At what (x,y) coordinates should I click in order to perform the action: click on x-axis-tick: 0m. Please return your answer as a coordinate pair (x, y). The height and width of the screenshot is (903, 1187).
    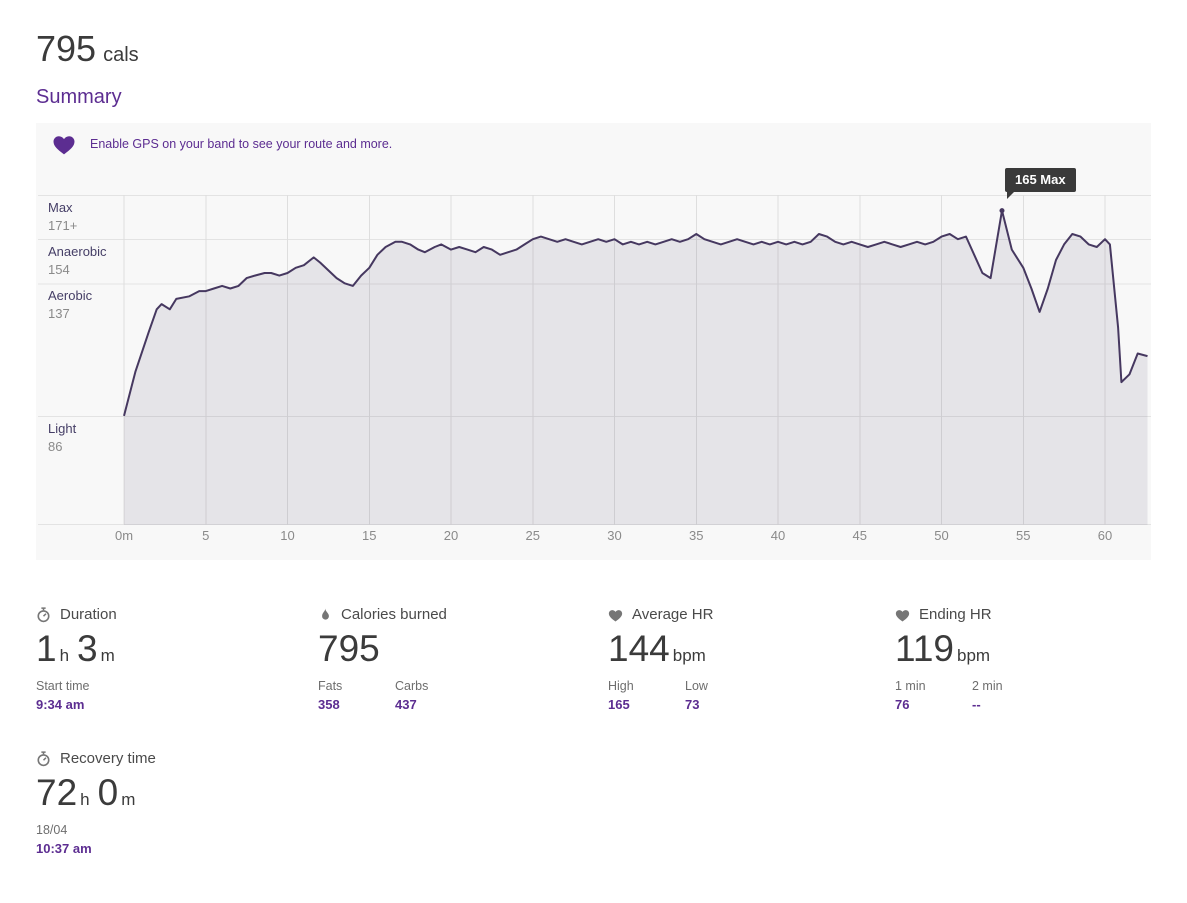
    Looking at the image, I should click on (124, 535).